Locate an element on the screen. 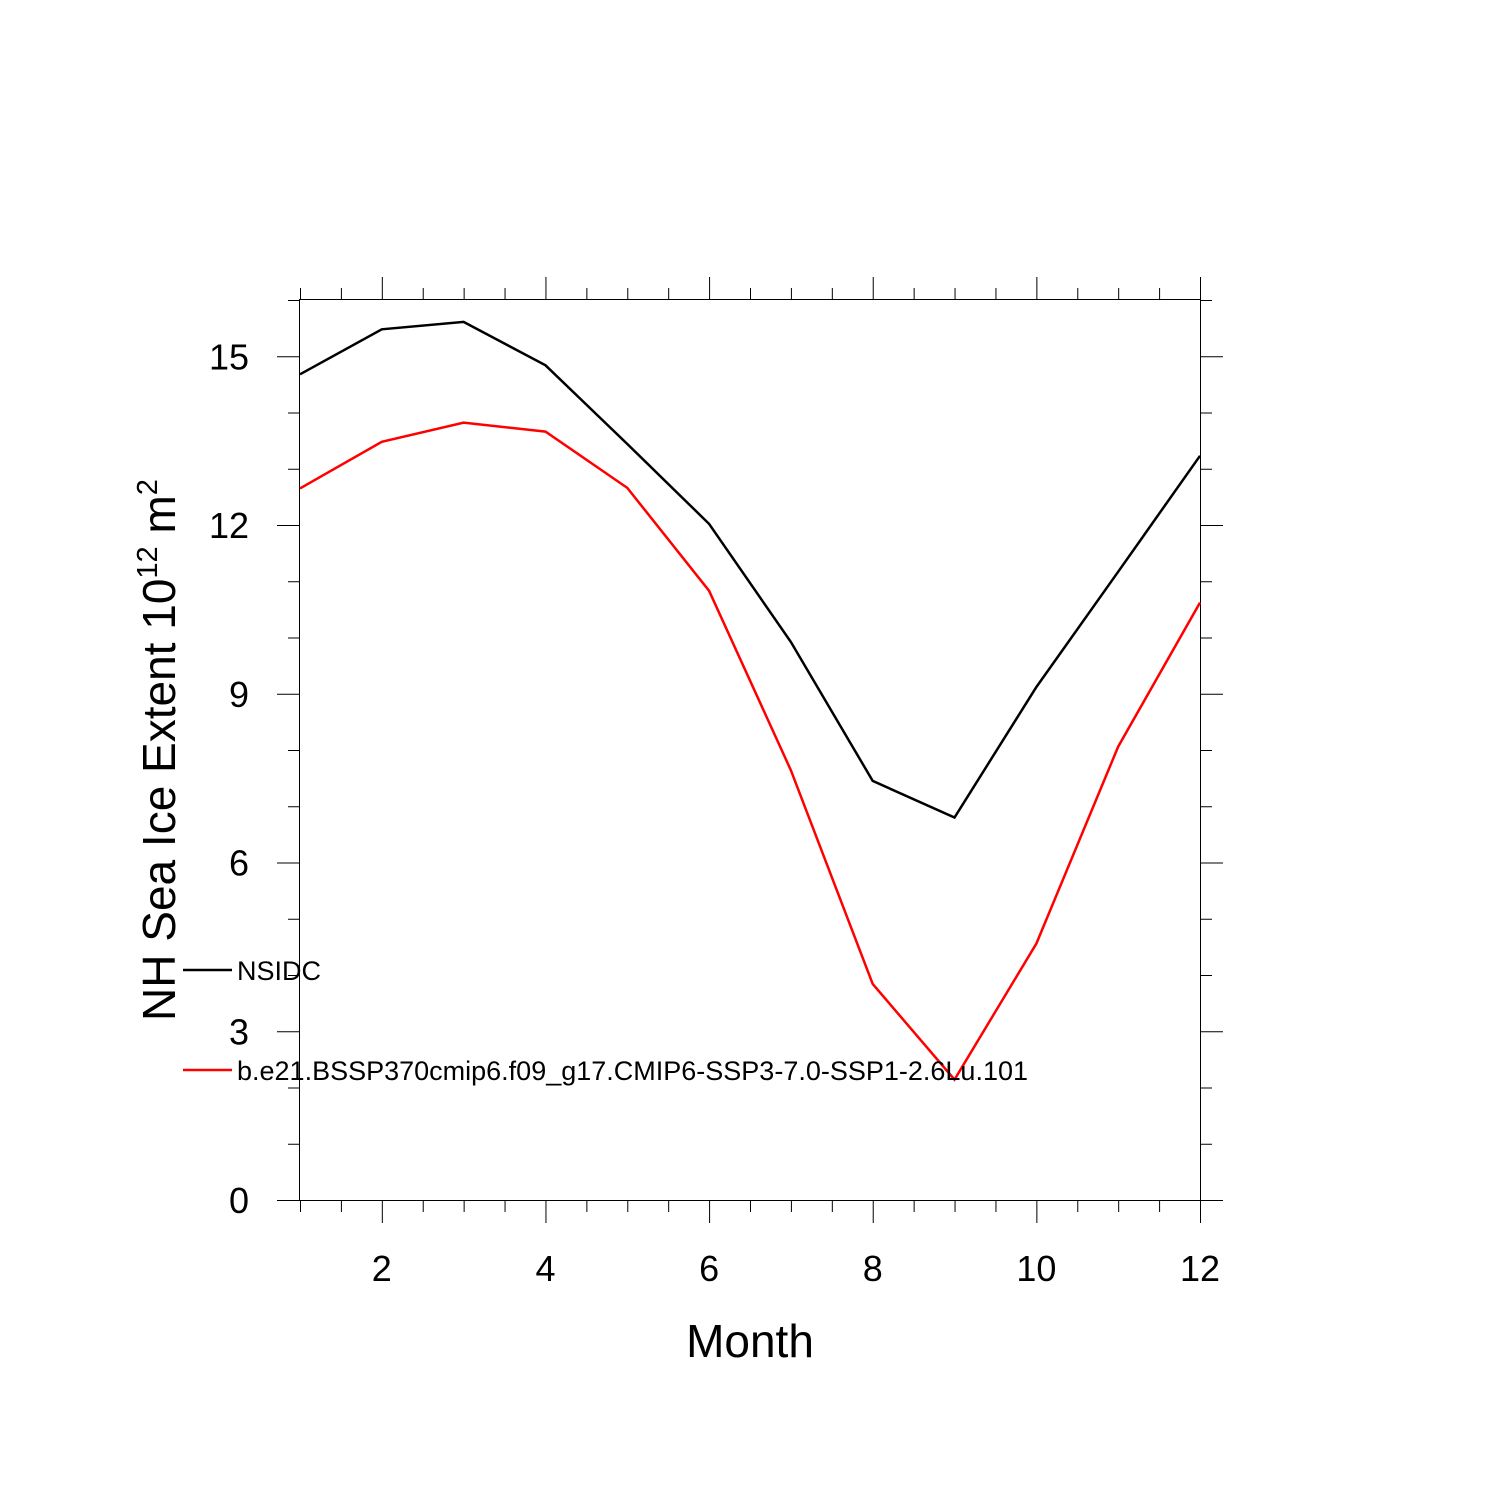 The width and height of the screenshot is (1500, 1500). x-tick-label: 10 is located at coordinates (1036, 1268).